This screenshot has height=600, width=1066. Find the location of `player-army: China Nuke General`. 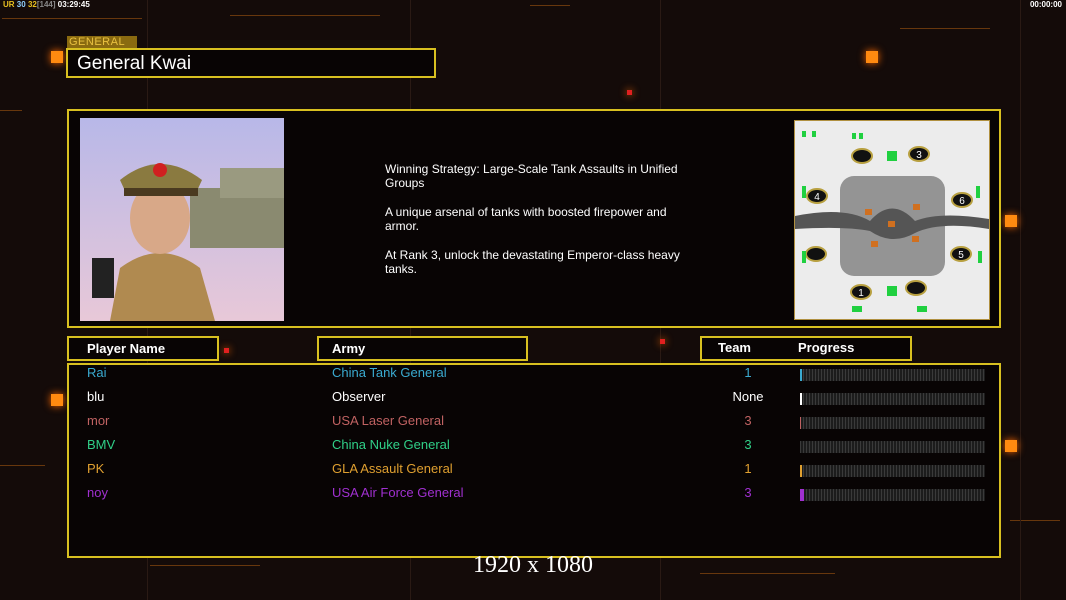

player-army: China Nuke General is located at coordinates (391, 444).